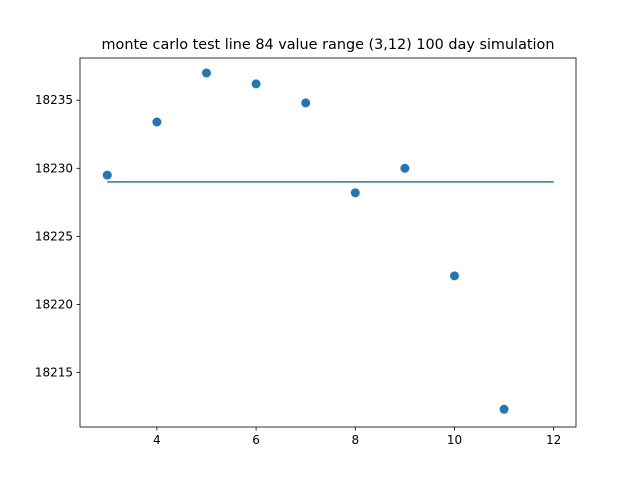 The width and height of the screenshot is (640, 484). What do you see at coordinates (157, 440) in the screenshot?
I see `x-tick-label: 4` at bounding box center [157, 440].